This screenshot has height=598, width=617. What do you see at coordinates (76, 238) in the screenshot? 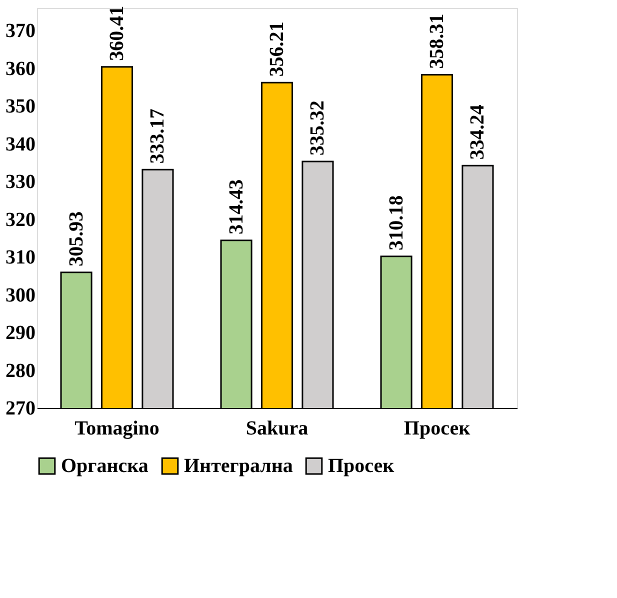
I see `data-label: 305.93` at bounding box center [76, 238].